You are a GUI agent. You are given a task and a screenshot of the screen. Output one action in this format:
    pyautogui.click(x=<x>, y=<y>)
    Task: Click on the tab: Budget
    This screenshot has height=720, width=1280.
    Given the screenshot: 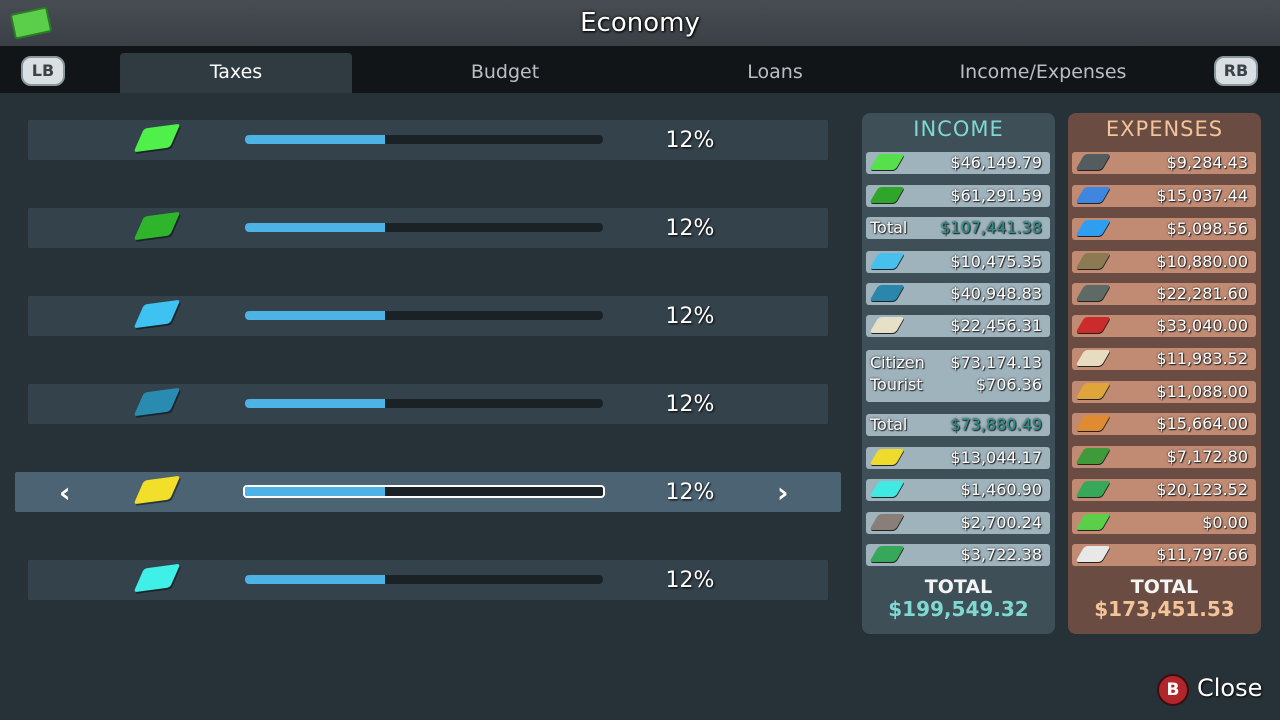 What is the action you would take?
    pyautogui.click(x=505, y=72)
    